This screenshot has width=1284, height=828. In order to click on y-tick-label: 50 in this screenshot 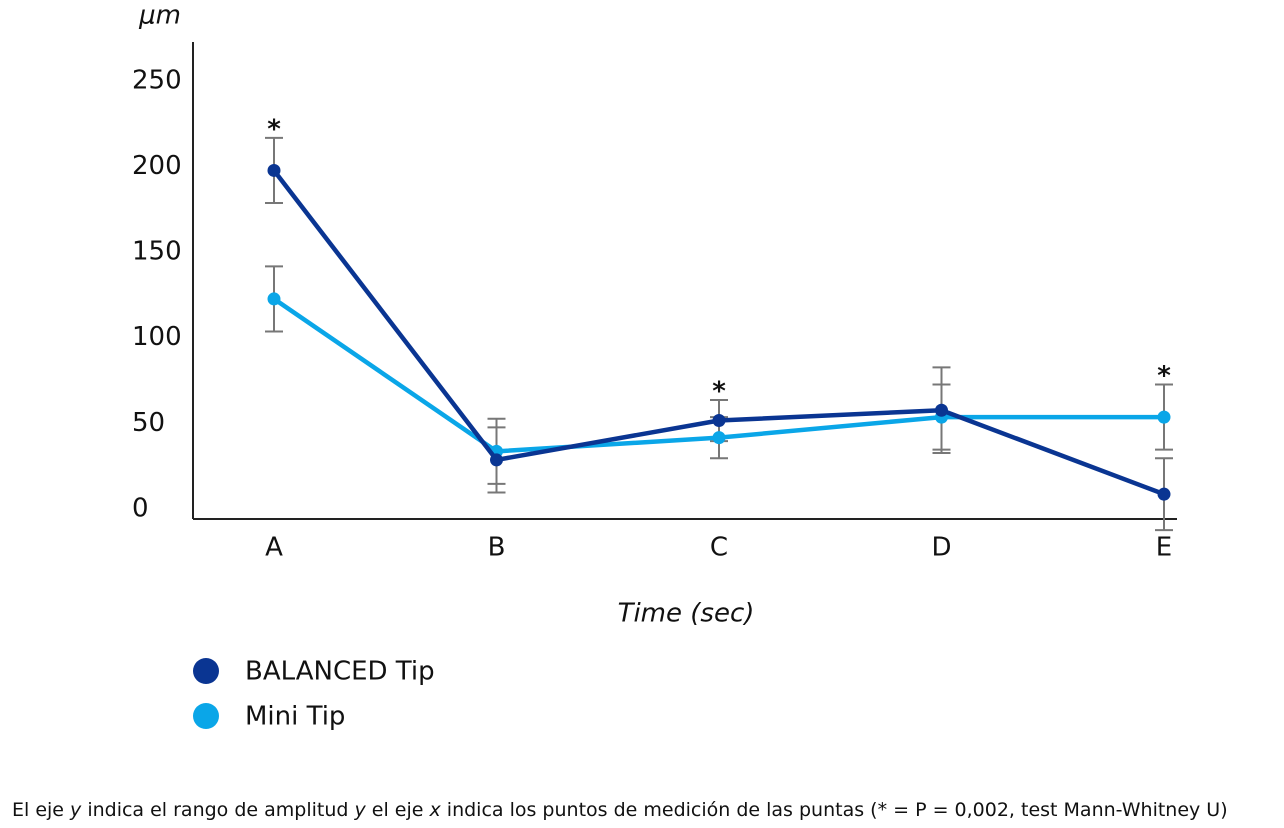, I will do `click(148, 423)`.